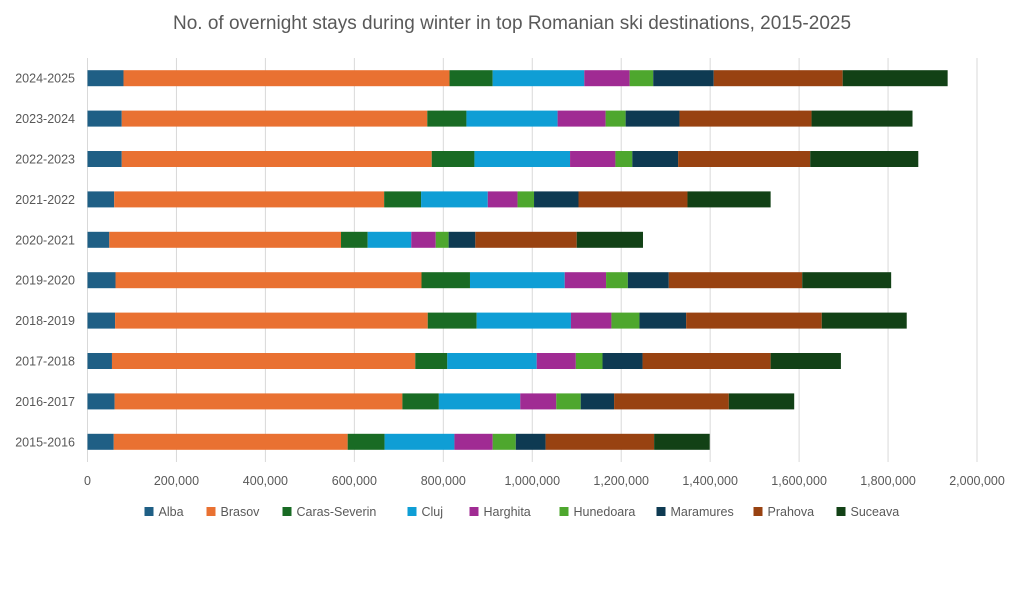 The height and width of the screenshot is (615, 1024). What do you see at coordinates (230, 441) in the screenshot?
I see `bar-brasov-2015-2016` at bounding box center [230, 441].